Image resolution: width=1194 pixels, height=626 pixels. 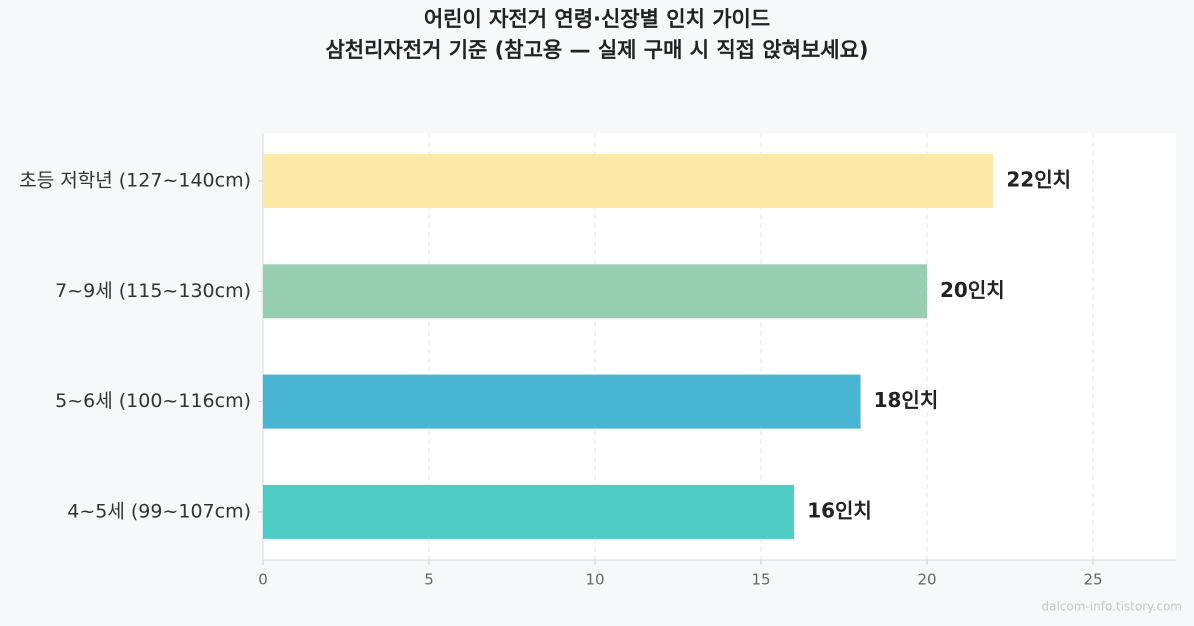 What do you see at coordinates (597, 19) in the screenshot?
I see `chart-title: 어린이 자전거 연령·신장별 인치 가이드` at bounding box center [597, 19].